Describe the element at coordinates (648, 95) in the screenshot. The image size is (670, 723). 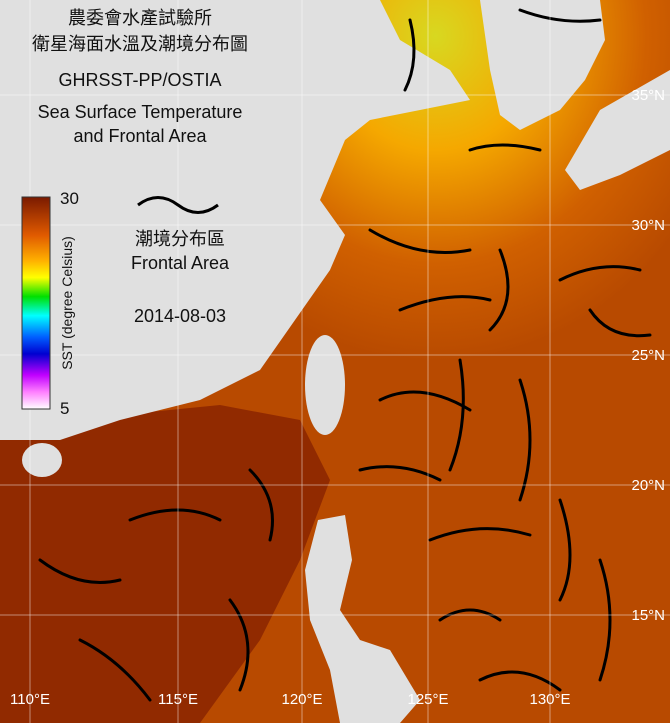
I see `latitude-label: 35°N` at that location.